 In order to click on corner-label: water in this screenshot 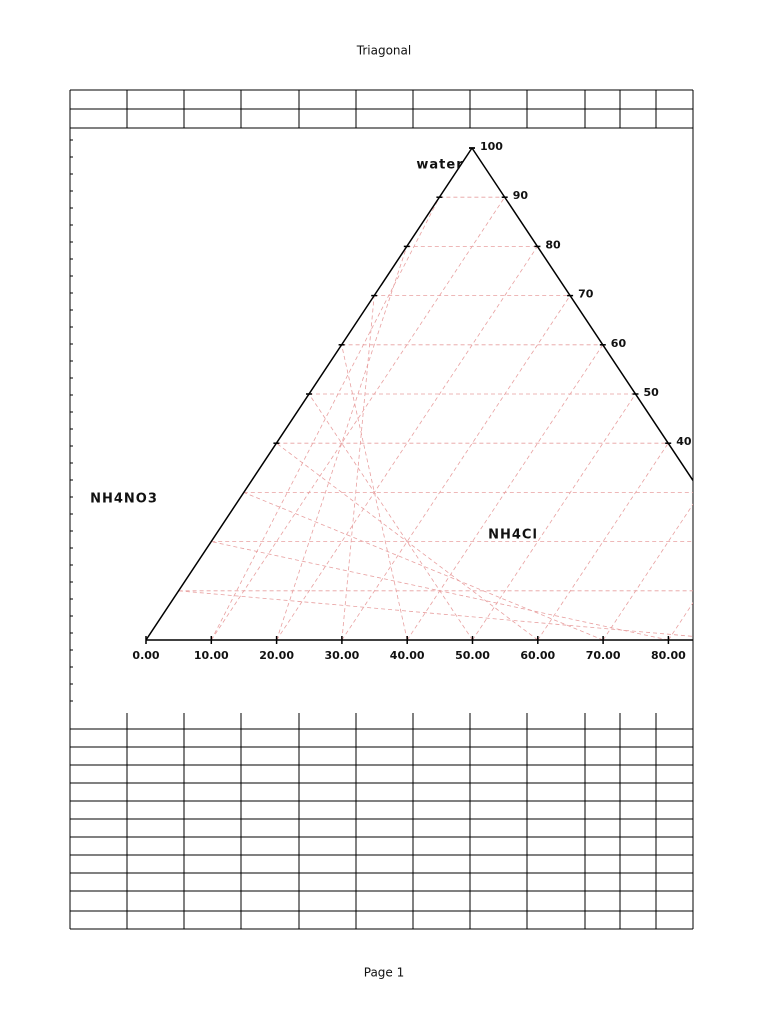, I will do `click(439, 165)`.